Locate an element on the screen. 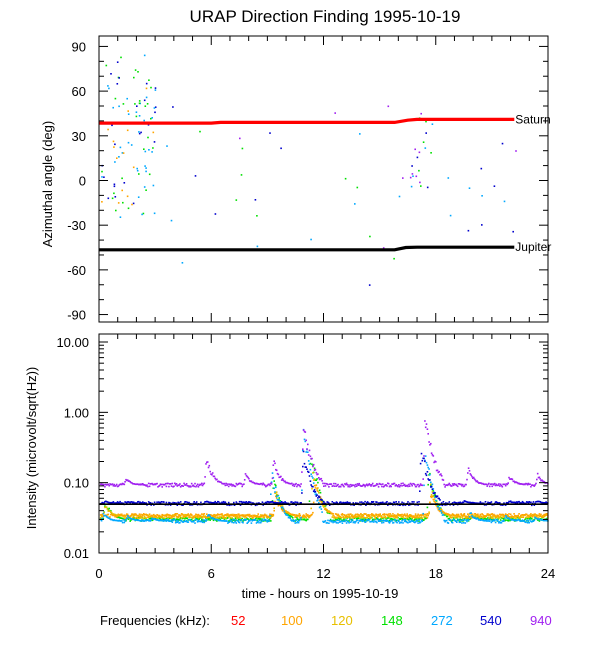  legend-item-540: 540 is located at coordinates (491, 620).